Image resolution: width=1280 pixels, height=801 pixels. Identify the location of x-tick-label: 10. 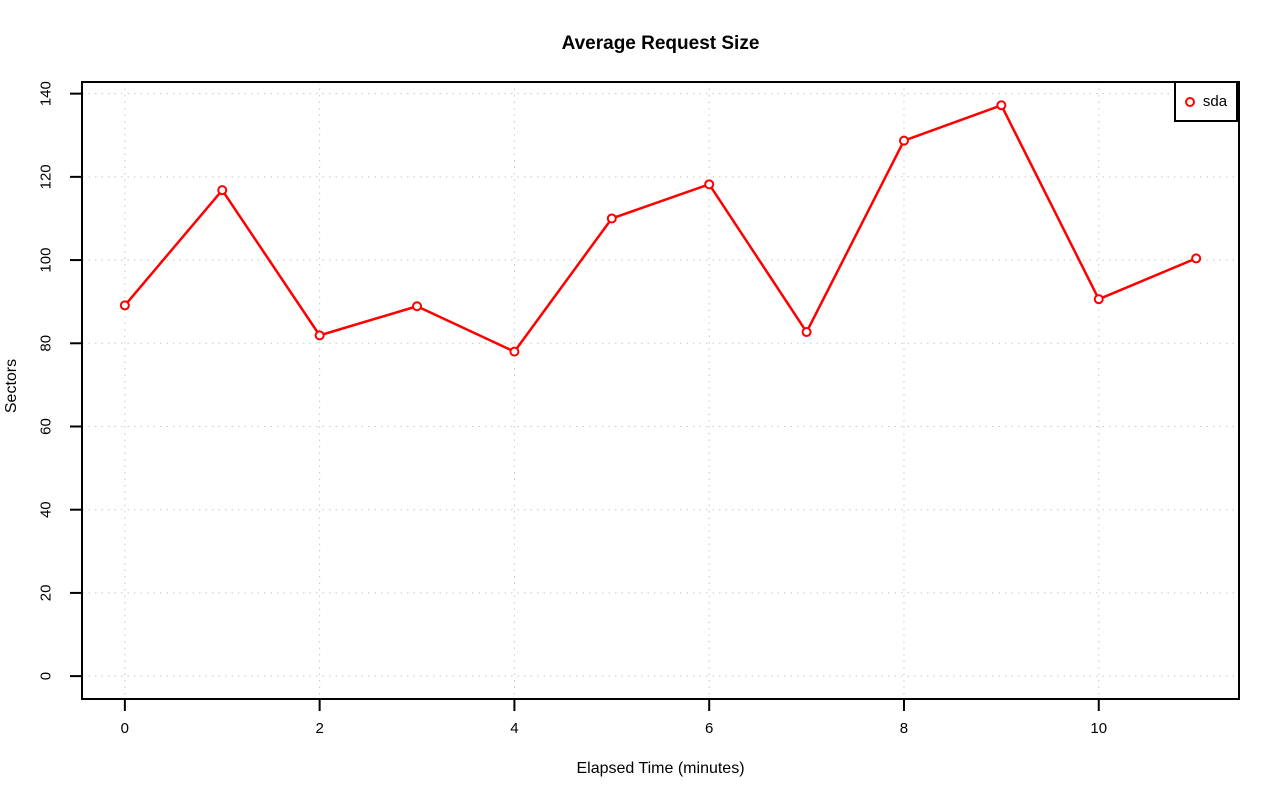
(1098, 728).